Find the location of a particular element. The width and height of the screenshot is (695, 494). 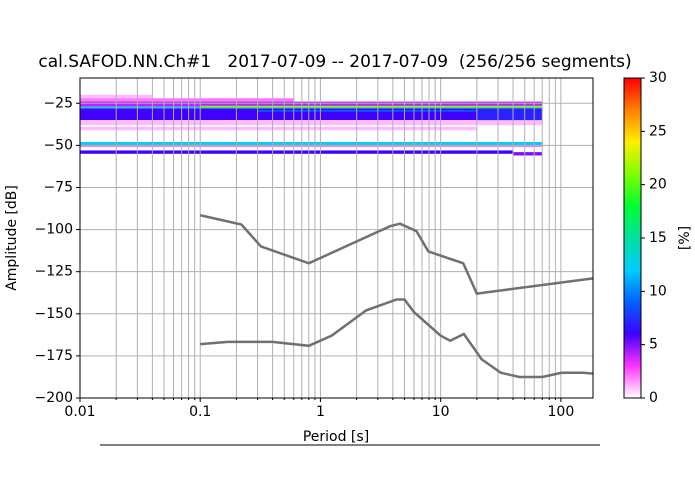

colorbar-tick-label: 15 is located at coordinates (658, 238).